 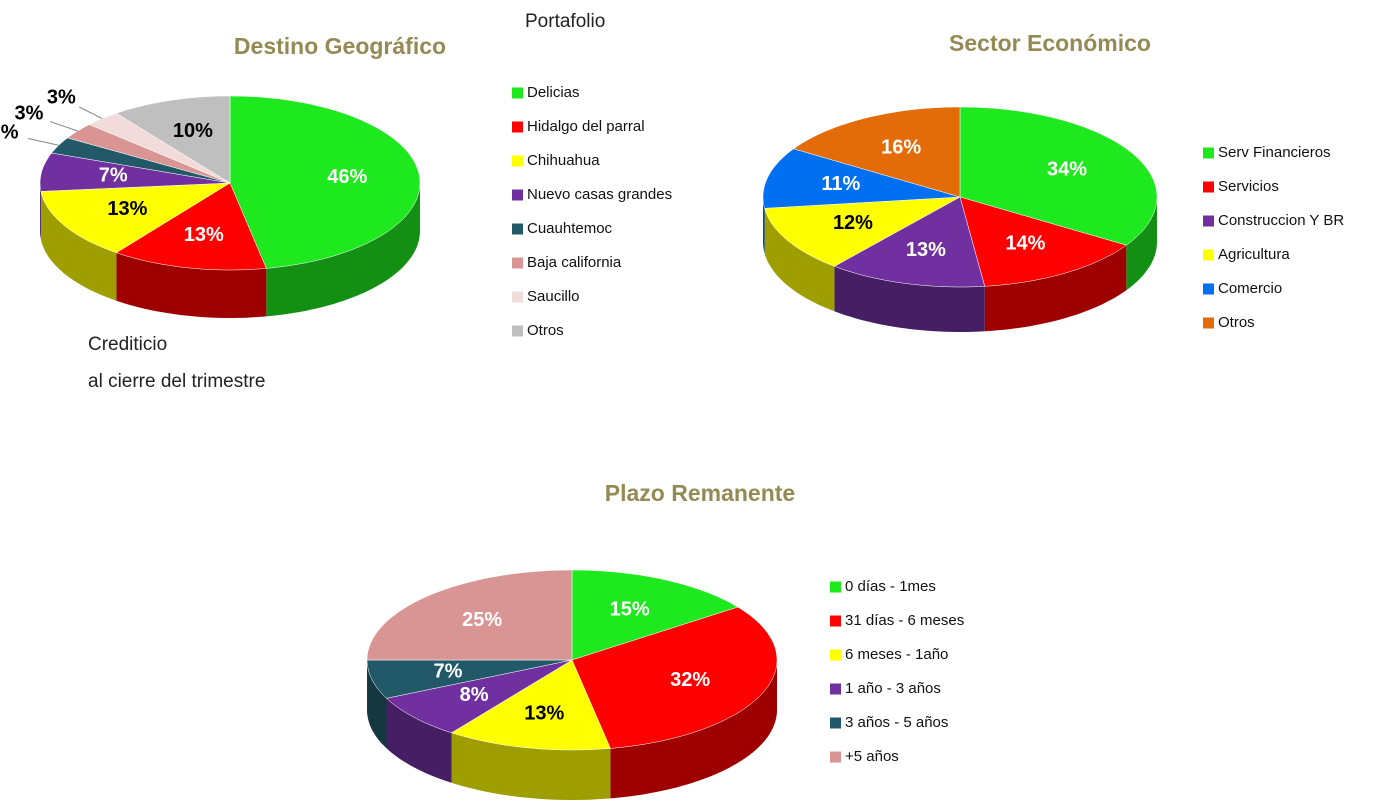 I want to click on legend-label: 0 días - 1mes, so click(x=890, y=586).